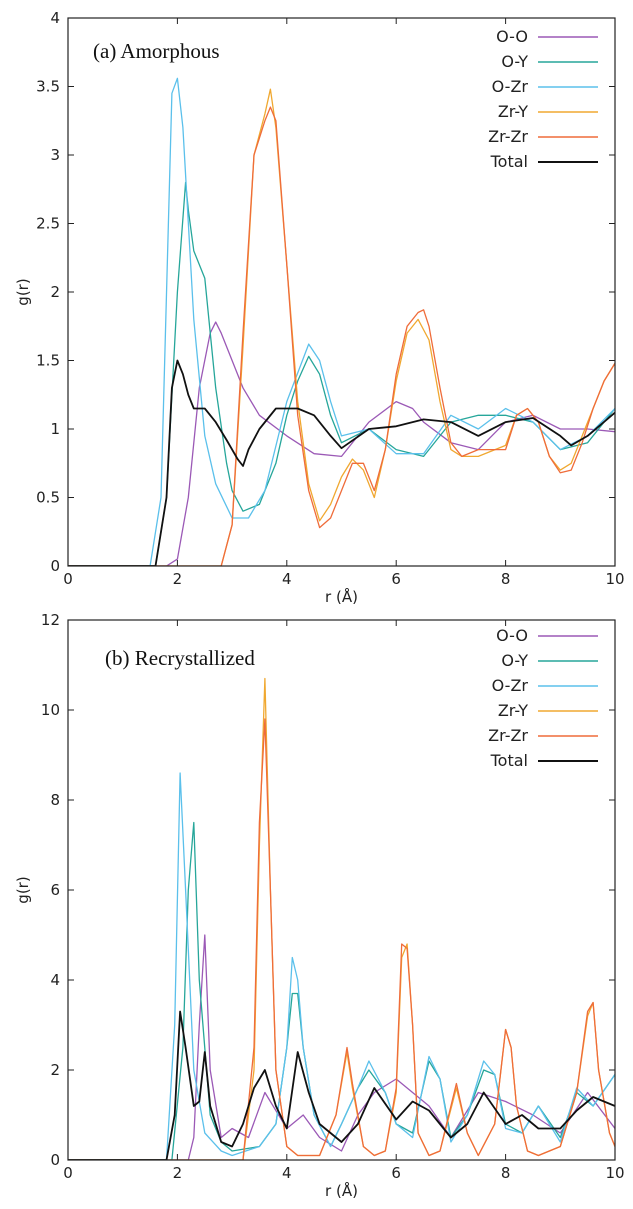  What do you see at coordinates (55, 800) in the screenshot?
I see `y-tick-label: 8` at bounding box center [55, 800].